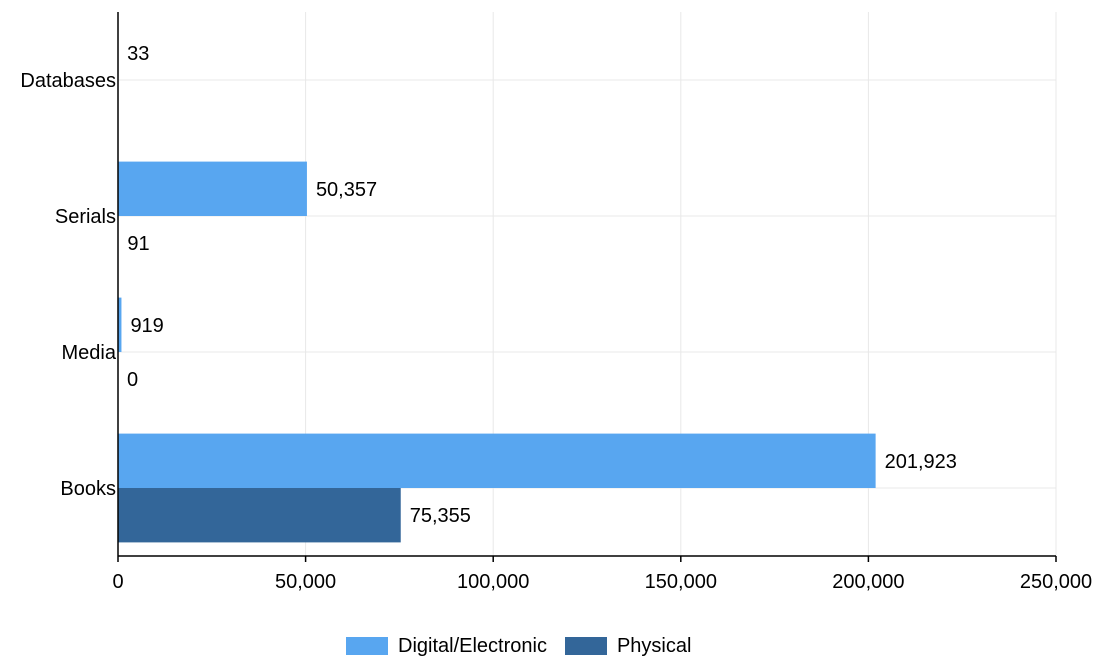 The width and height of the screenshot is (1099, 668). What do you see at coordinates (89, 353) in the screenshot?
I see `category-label: Media` at bounding box center [89, 353].